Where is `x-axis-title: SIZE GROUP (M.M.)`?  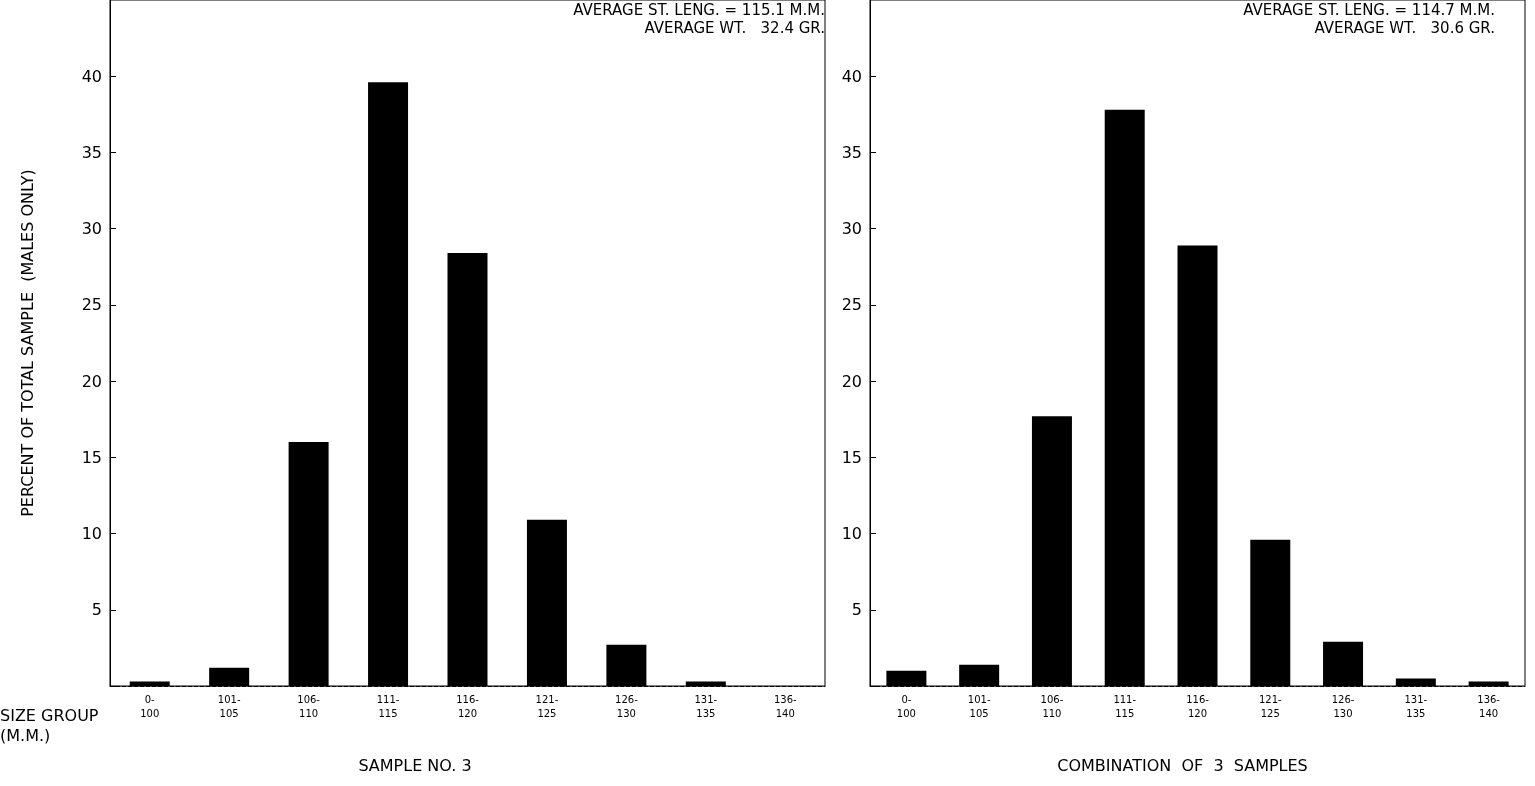
x-axis-title: SIZE GROUP (M.M.) is located at coordinates (49, 725).